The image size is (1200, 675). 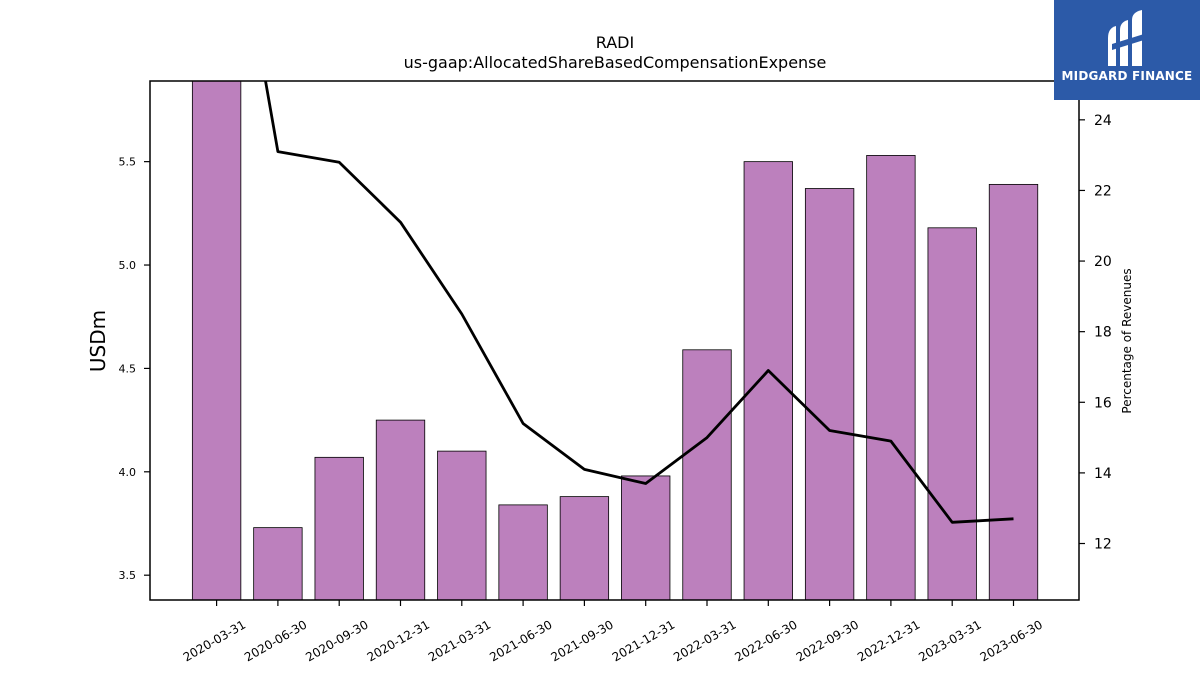 What do you see at coordinates (1103, 262) in the screenshot?
I see `y2-tick-label: 20` at bounding box center [1103, 262].